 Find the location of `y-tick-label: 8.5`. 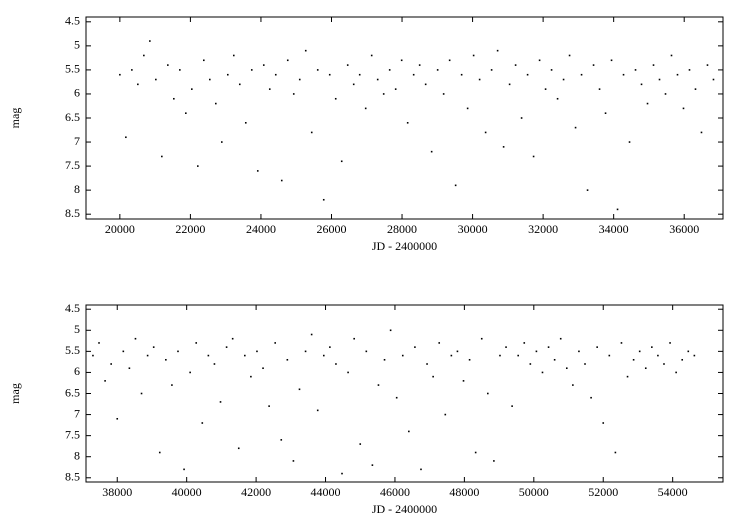

y-tick-label: 8.5 is located at coordinates (72, 213).